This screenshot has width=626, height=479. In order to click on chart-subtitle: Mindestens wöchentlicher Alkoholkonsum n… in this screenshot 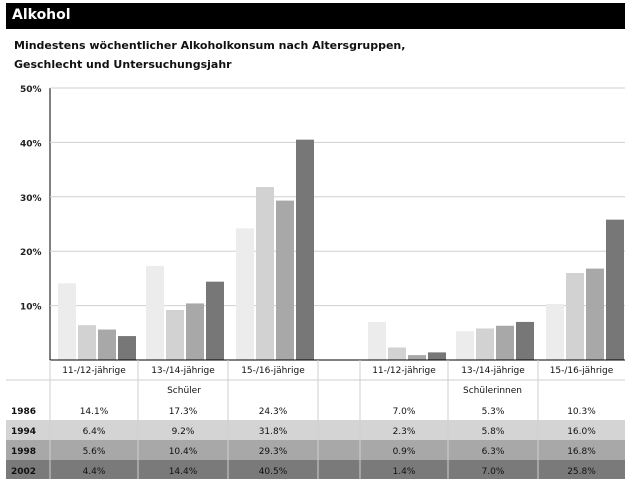, I will do `click(314, 55)`.